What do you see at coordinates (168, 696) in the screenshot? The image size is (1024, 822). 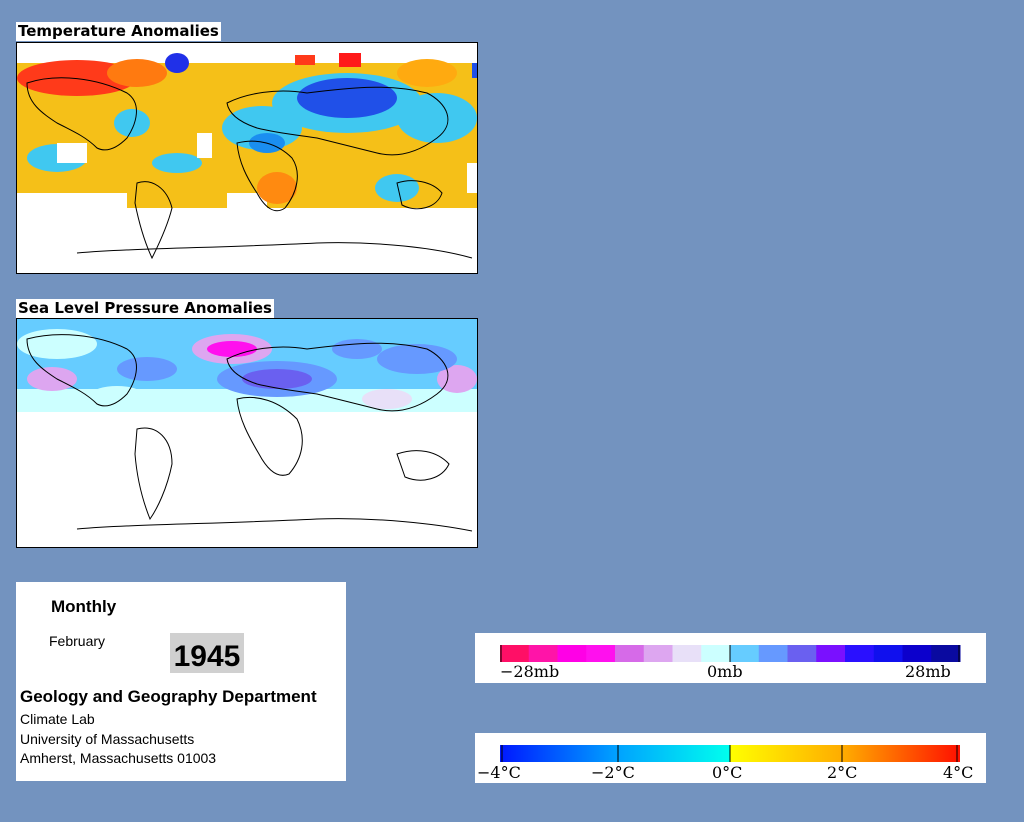 I see `department-name: Geology and Geography Department` at bounding box center [168, 696].